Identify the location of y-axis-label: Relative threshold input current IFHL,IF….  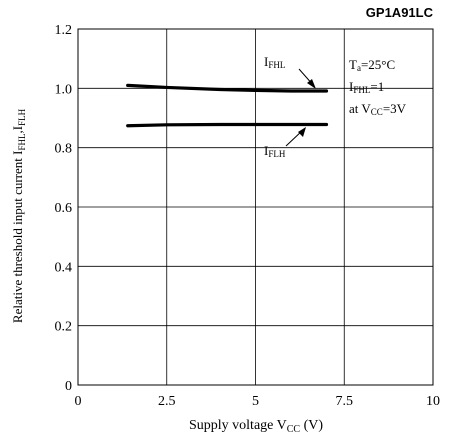
(18, 215).